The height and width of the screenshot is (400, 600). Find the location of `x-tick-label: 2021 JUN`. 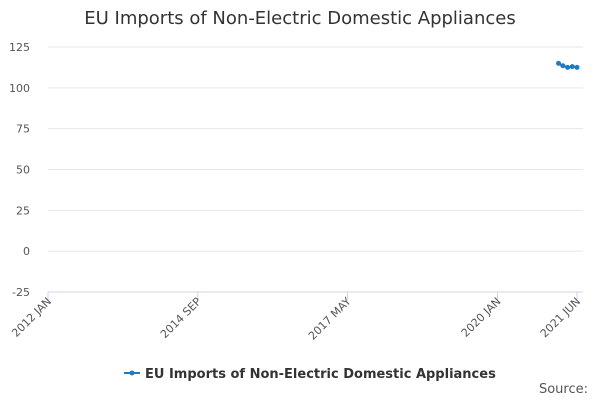

x-tick-label: 2021 JUN is located at coordinates (560, 317).